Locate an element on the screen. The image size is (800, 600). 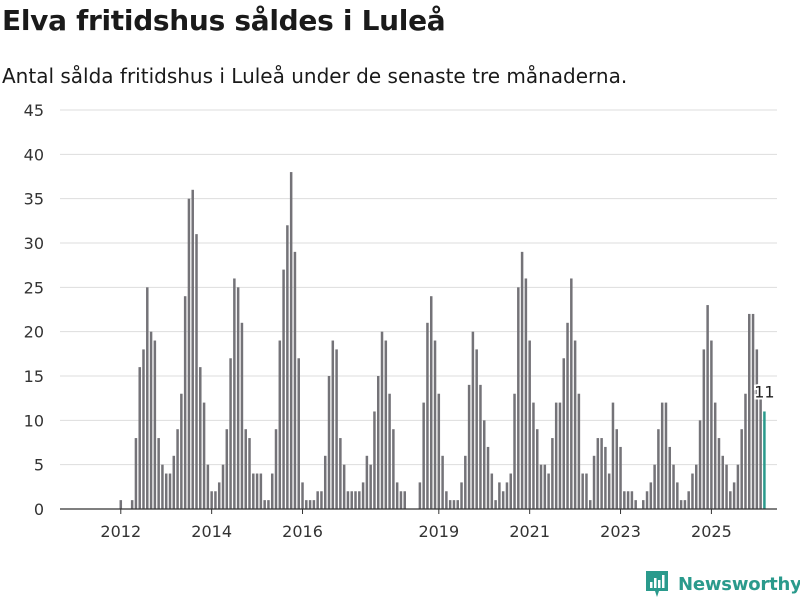
x-tick-label: 2014 is located at coordinates (211, 531).